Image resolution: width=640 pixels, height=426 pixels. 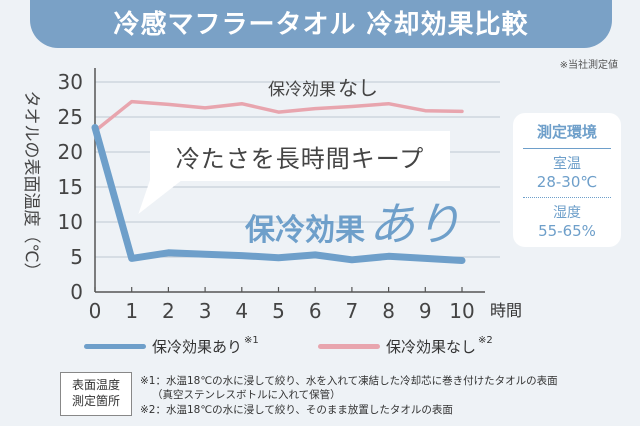 I want to click on measurement-location-box: 表面温度 測定箇所, so click(x=96, y=394).